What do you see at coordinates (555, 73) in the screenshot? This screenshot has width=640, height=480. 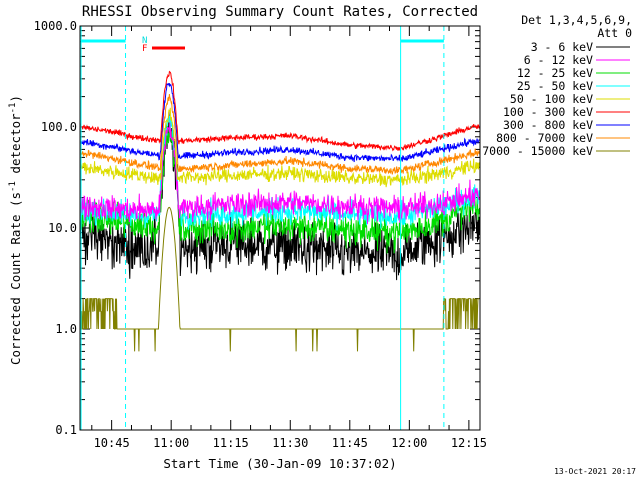 I see `legend-label: 12 - 25 keV` at bounding box center [555, 73].